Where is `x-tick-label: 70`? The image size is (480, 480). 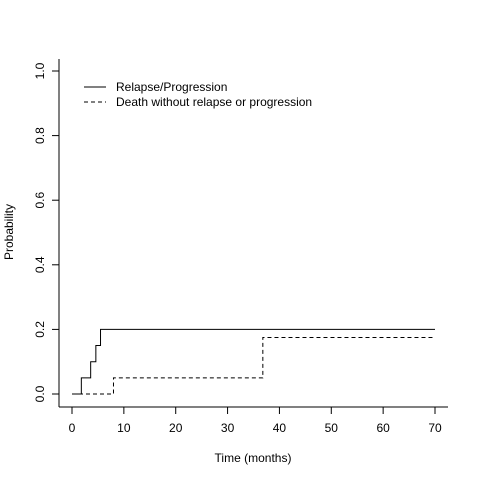 x-tick-label: 70 is located at coordinates (435, 428).